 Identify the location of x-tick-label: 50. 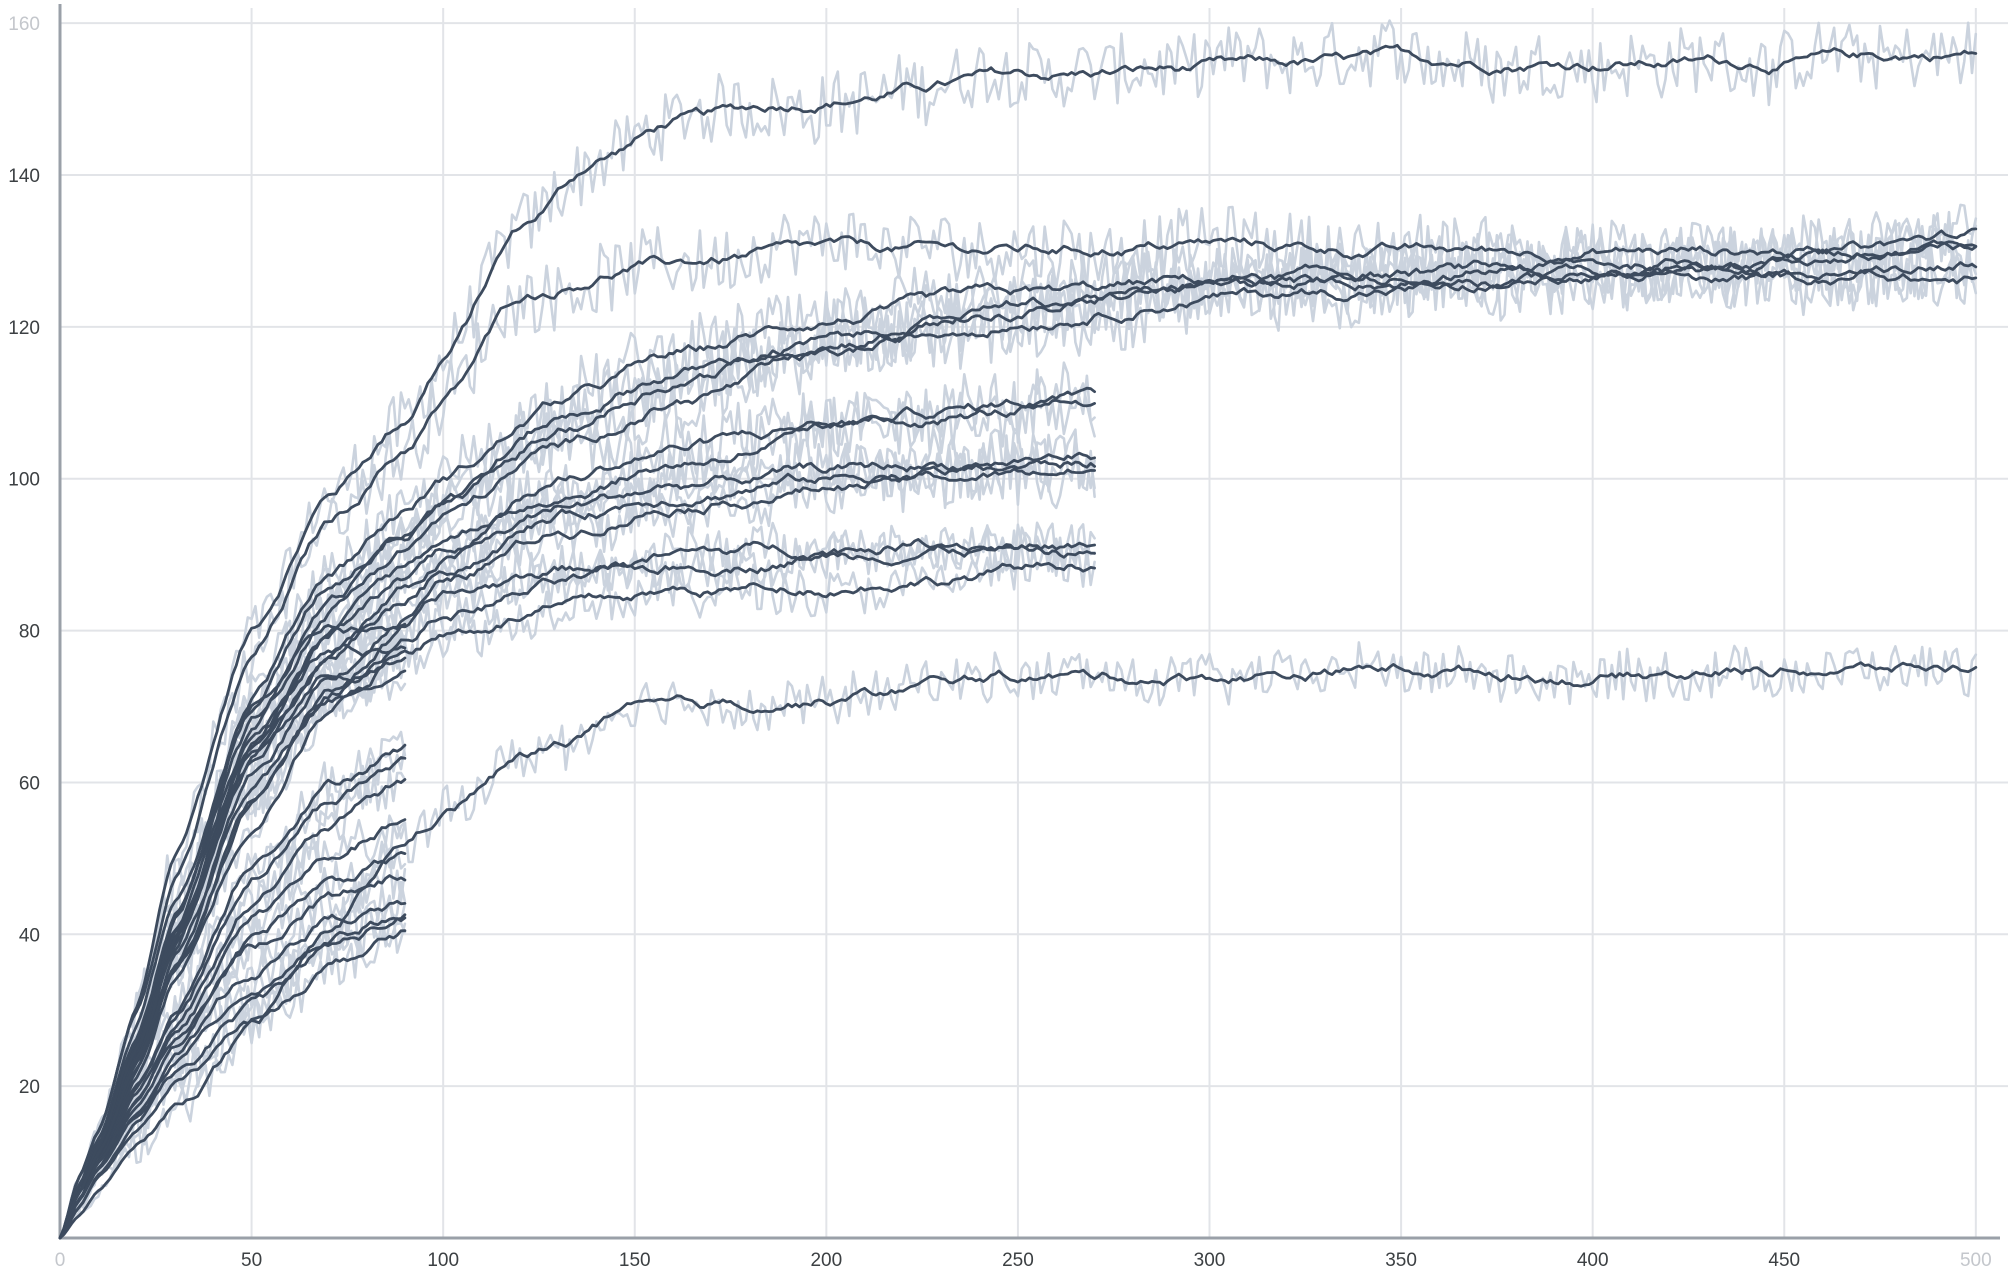
(251, 1260).